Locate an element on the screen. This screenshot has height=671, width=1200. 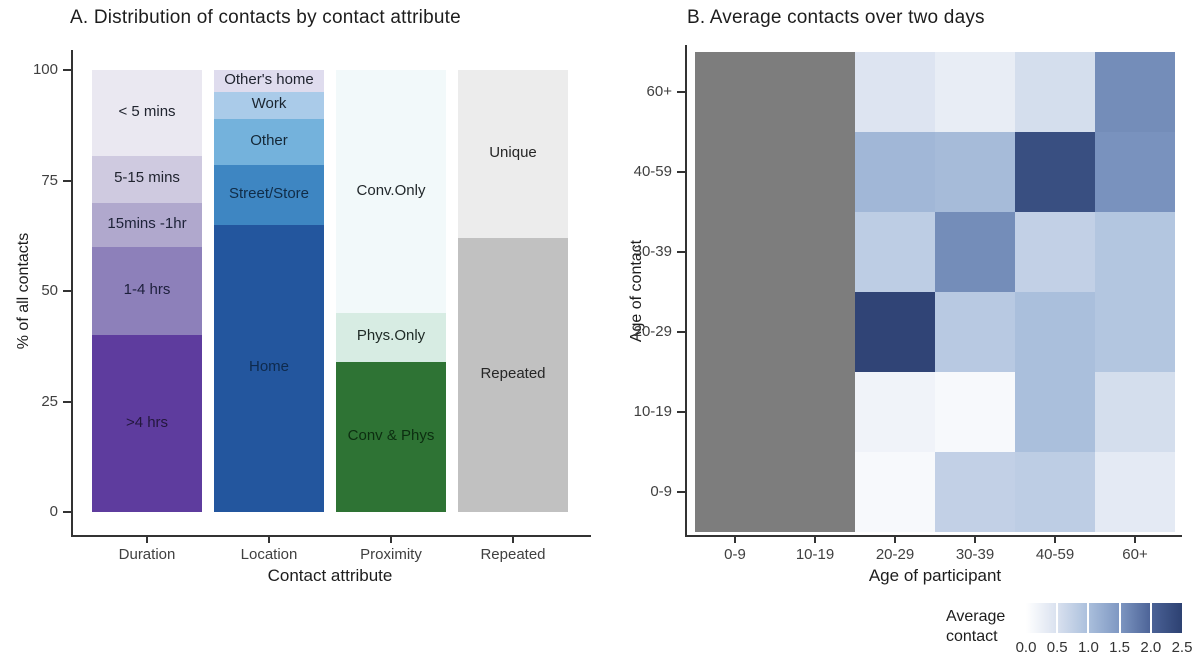
y-tick-label: 50 is located at coordinates (49, 290).